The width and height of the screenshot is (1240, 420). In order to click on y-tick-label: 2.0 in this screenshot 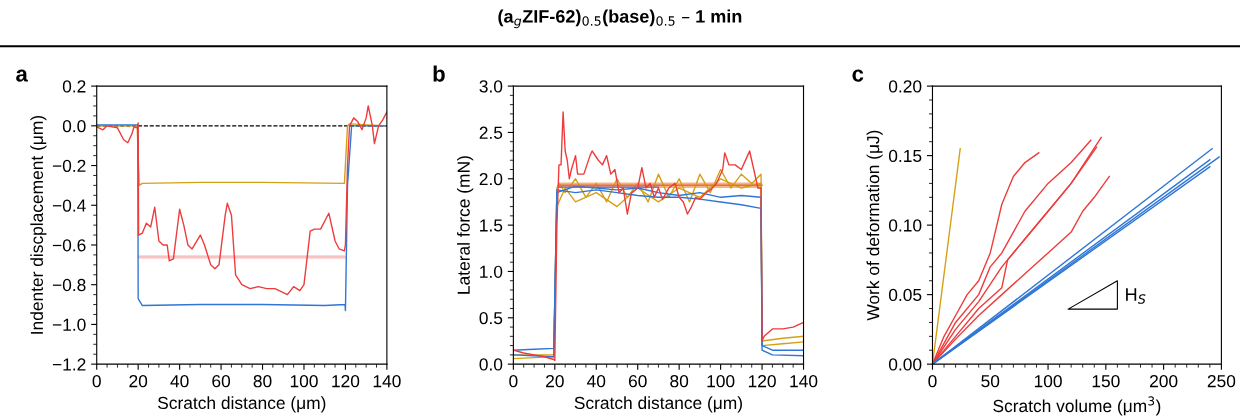, I will do `click(491, 179)`.